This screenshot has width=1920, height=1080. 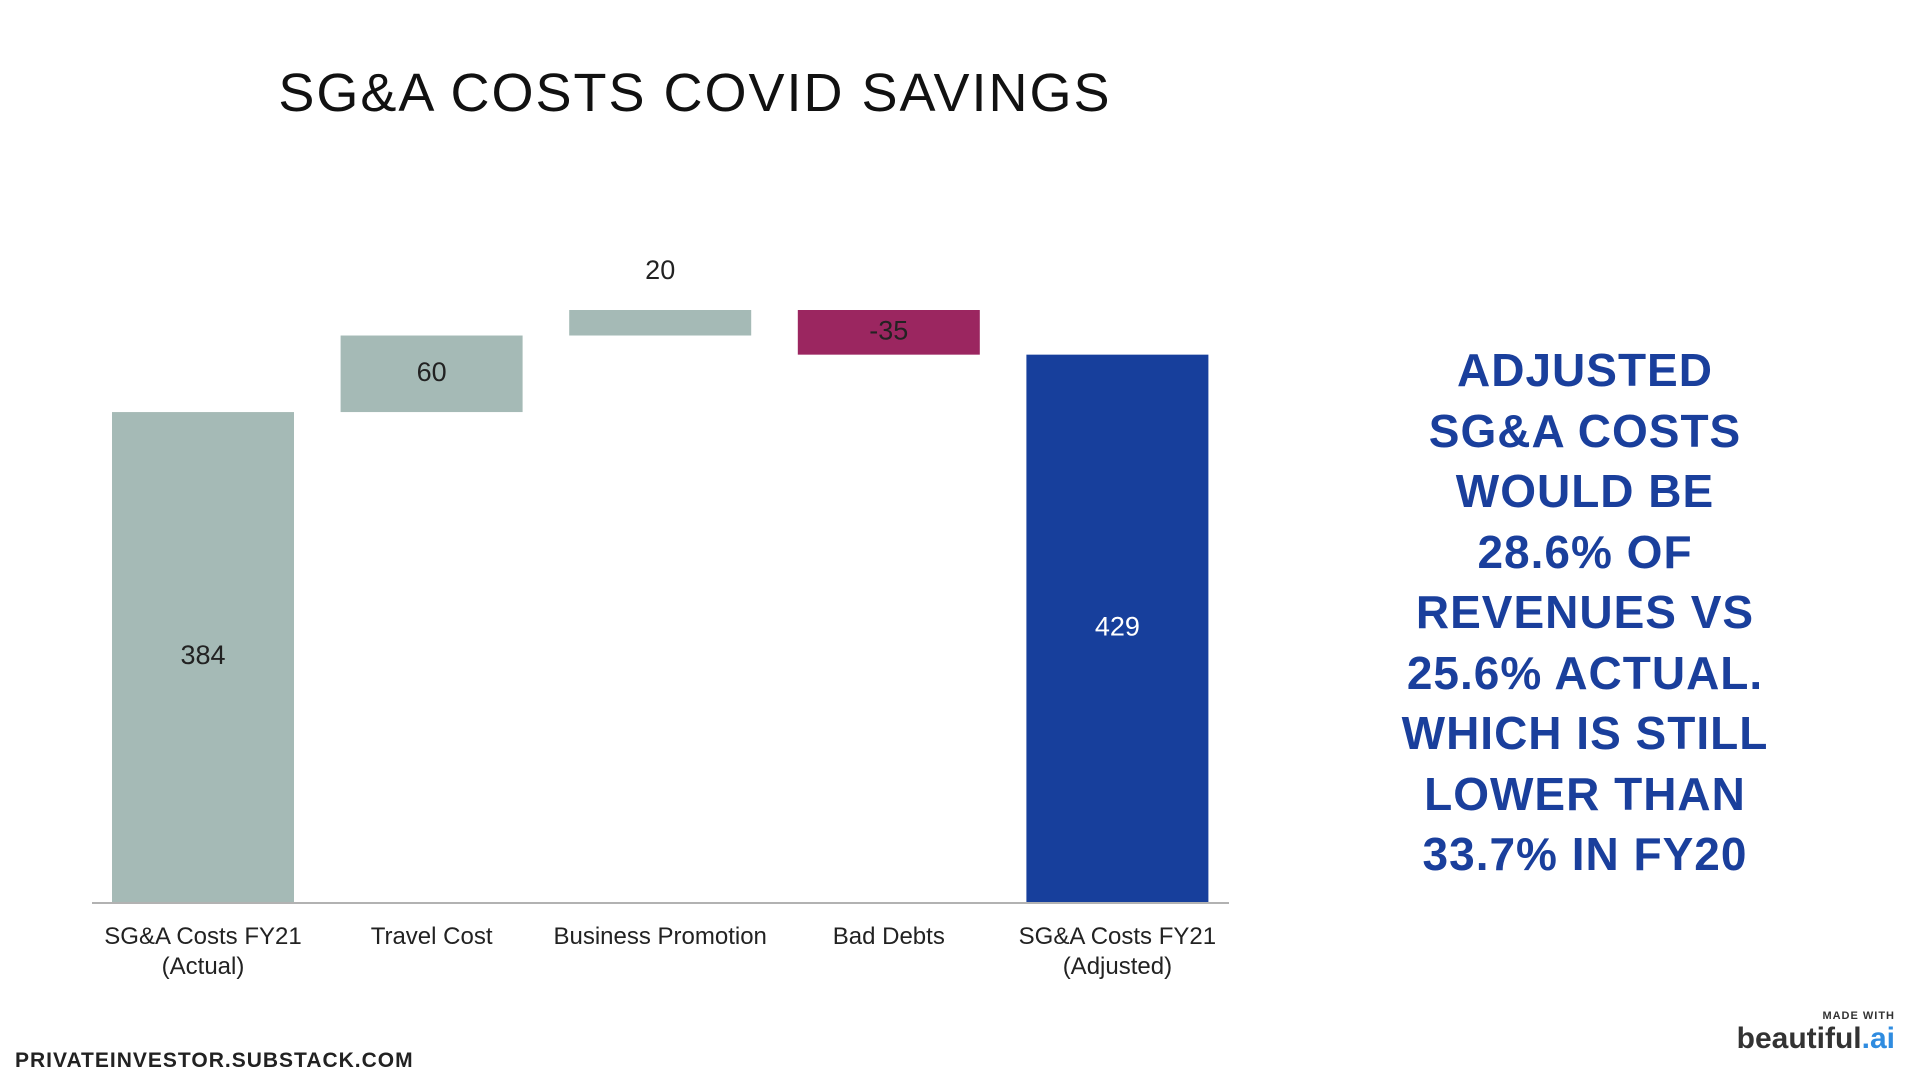 What do you see at coordinates (1585, 370) in the screenshot?
I see `annotation-line: ADJUSTED` at bounding box center [1585, 370].